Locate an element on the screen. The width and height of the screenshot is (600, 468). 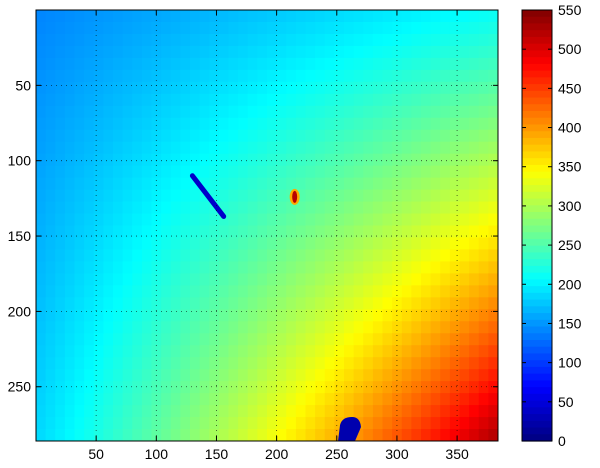
x-tick-label: 150 is located at coordinates (217, 454).